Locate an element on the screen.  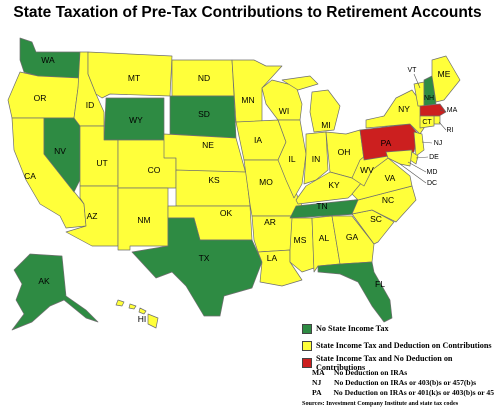
label-nm: NM is located at coordinates (143, 220).